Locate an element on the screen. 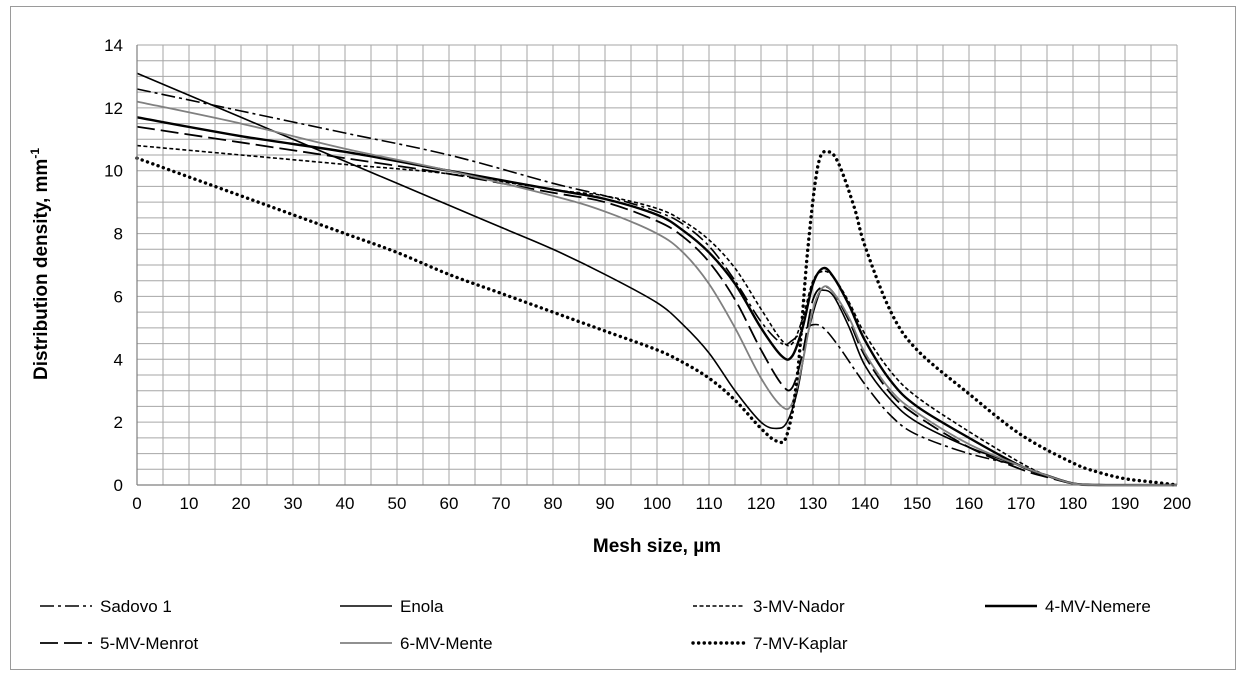 This screenshot has height=676, width=1248. x-tick-label: 20 is located at coordinates (241, 503).